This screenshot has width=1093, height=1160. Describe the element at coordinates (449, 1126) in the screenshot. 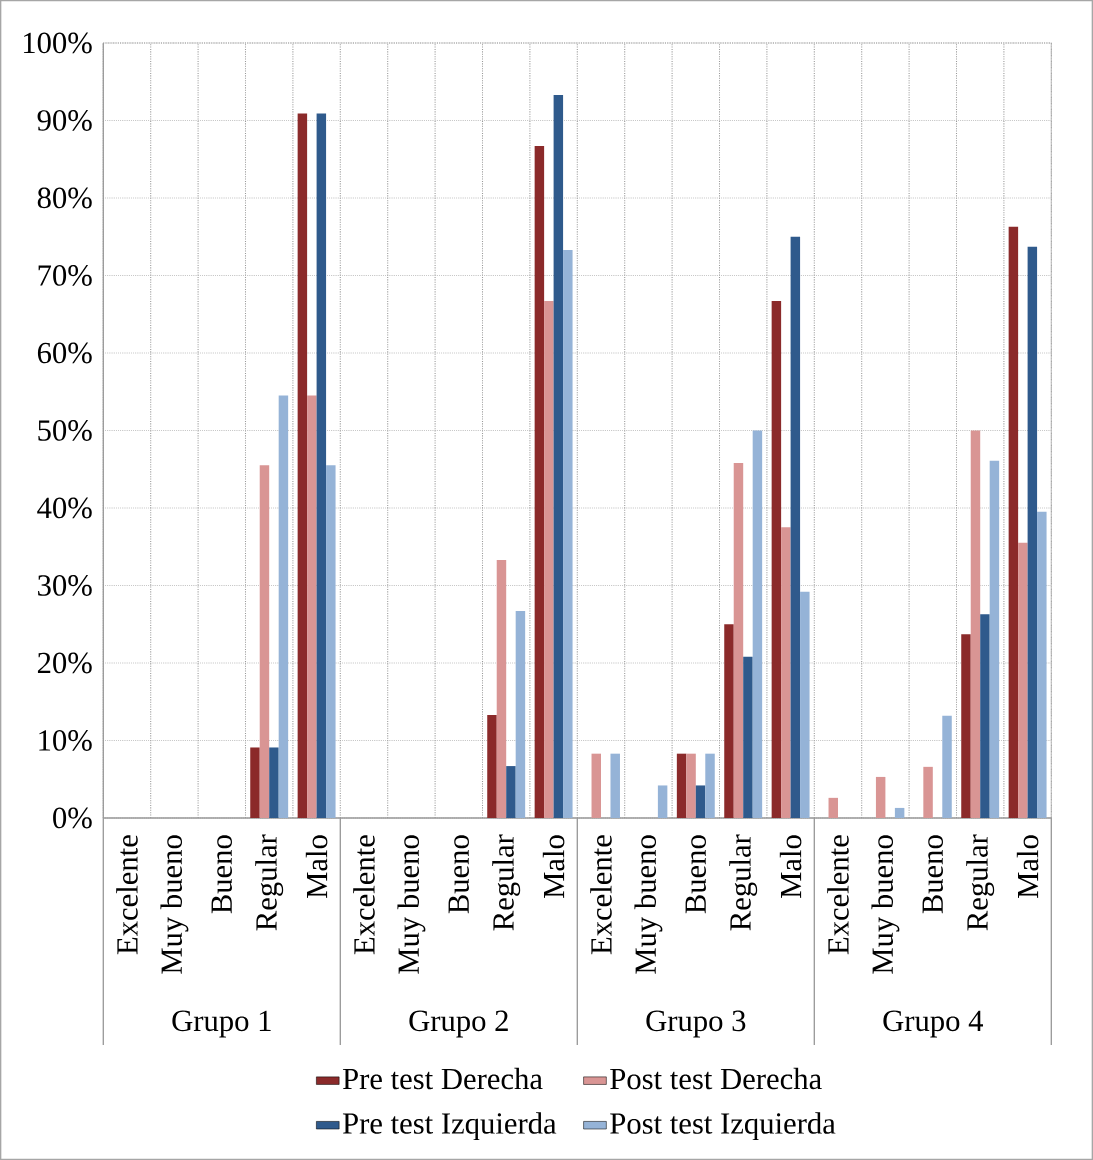

I see `legend-label: Pre test Izquierda` at that location.